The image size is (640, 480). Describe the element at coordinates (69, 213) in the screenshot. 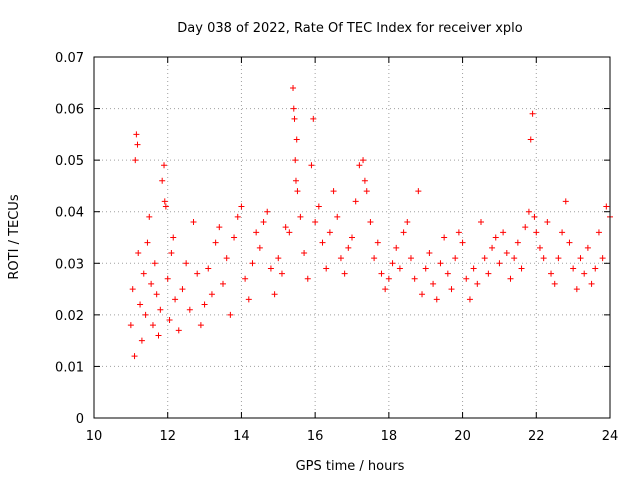

I see `y-tick-label: 0.04` at that location.